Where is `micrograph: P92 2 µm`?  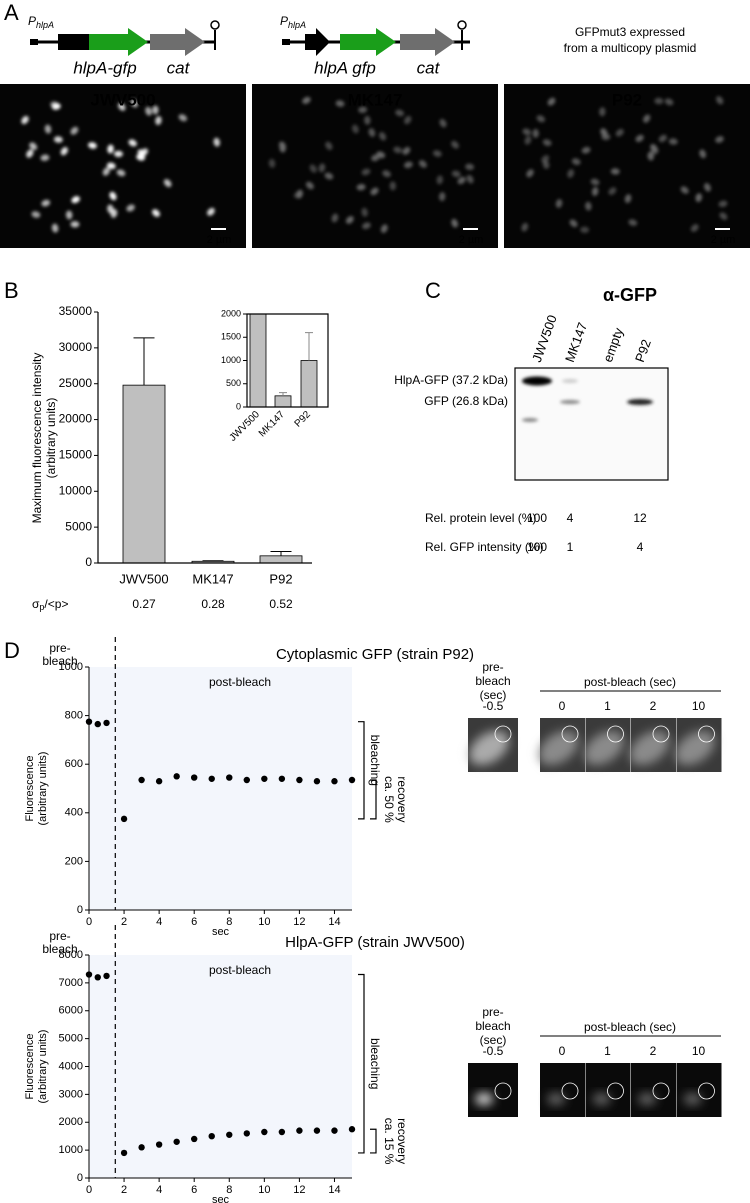
micrograph: P92 2 µm is located at coordinates (627, 166).